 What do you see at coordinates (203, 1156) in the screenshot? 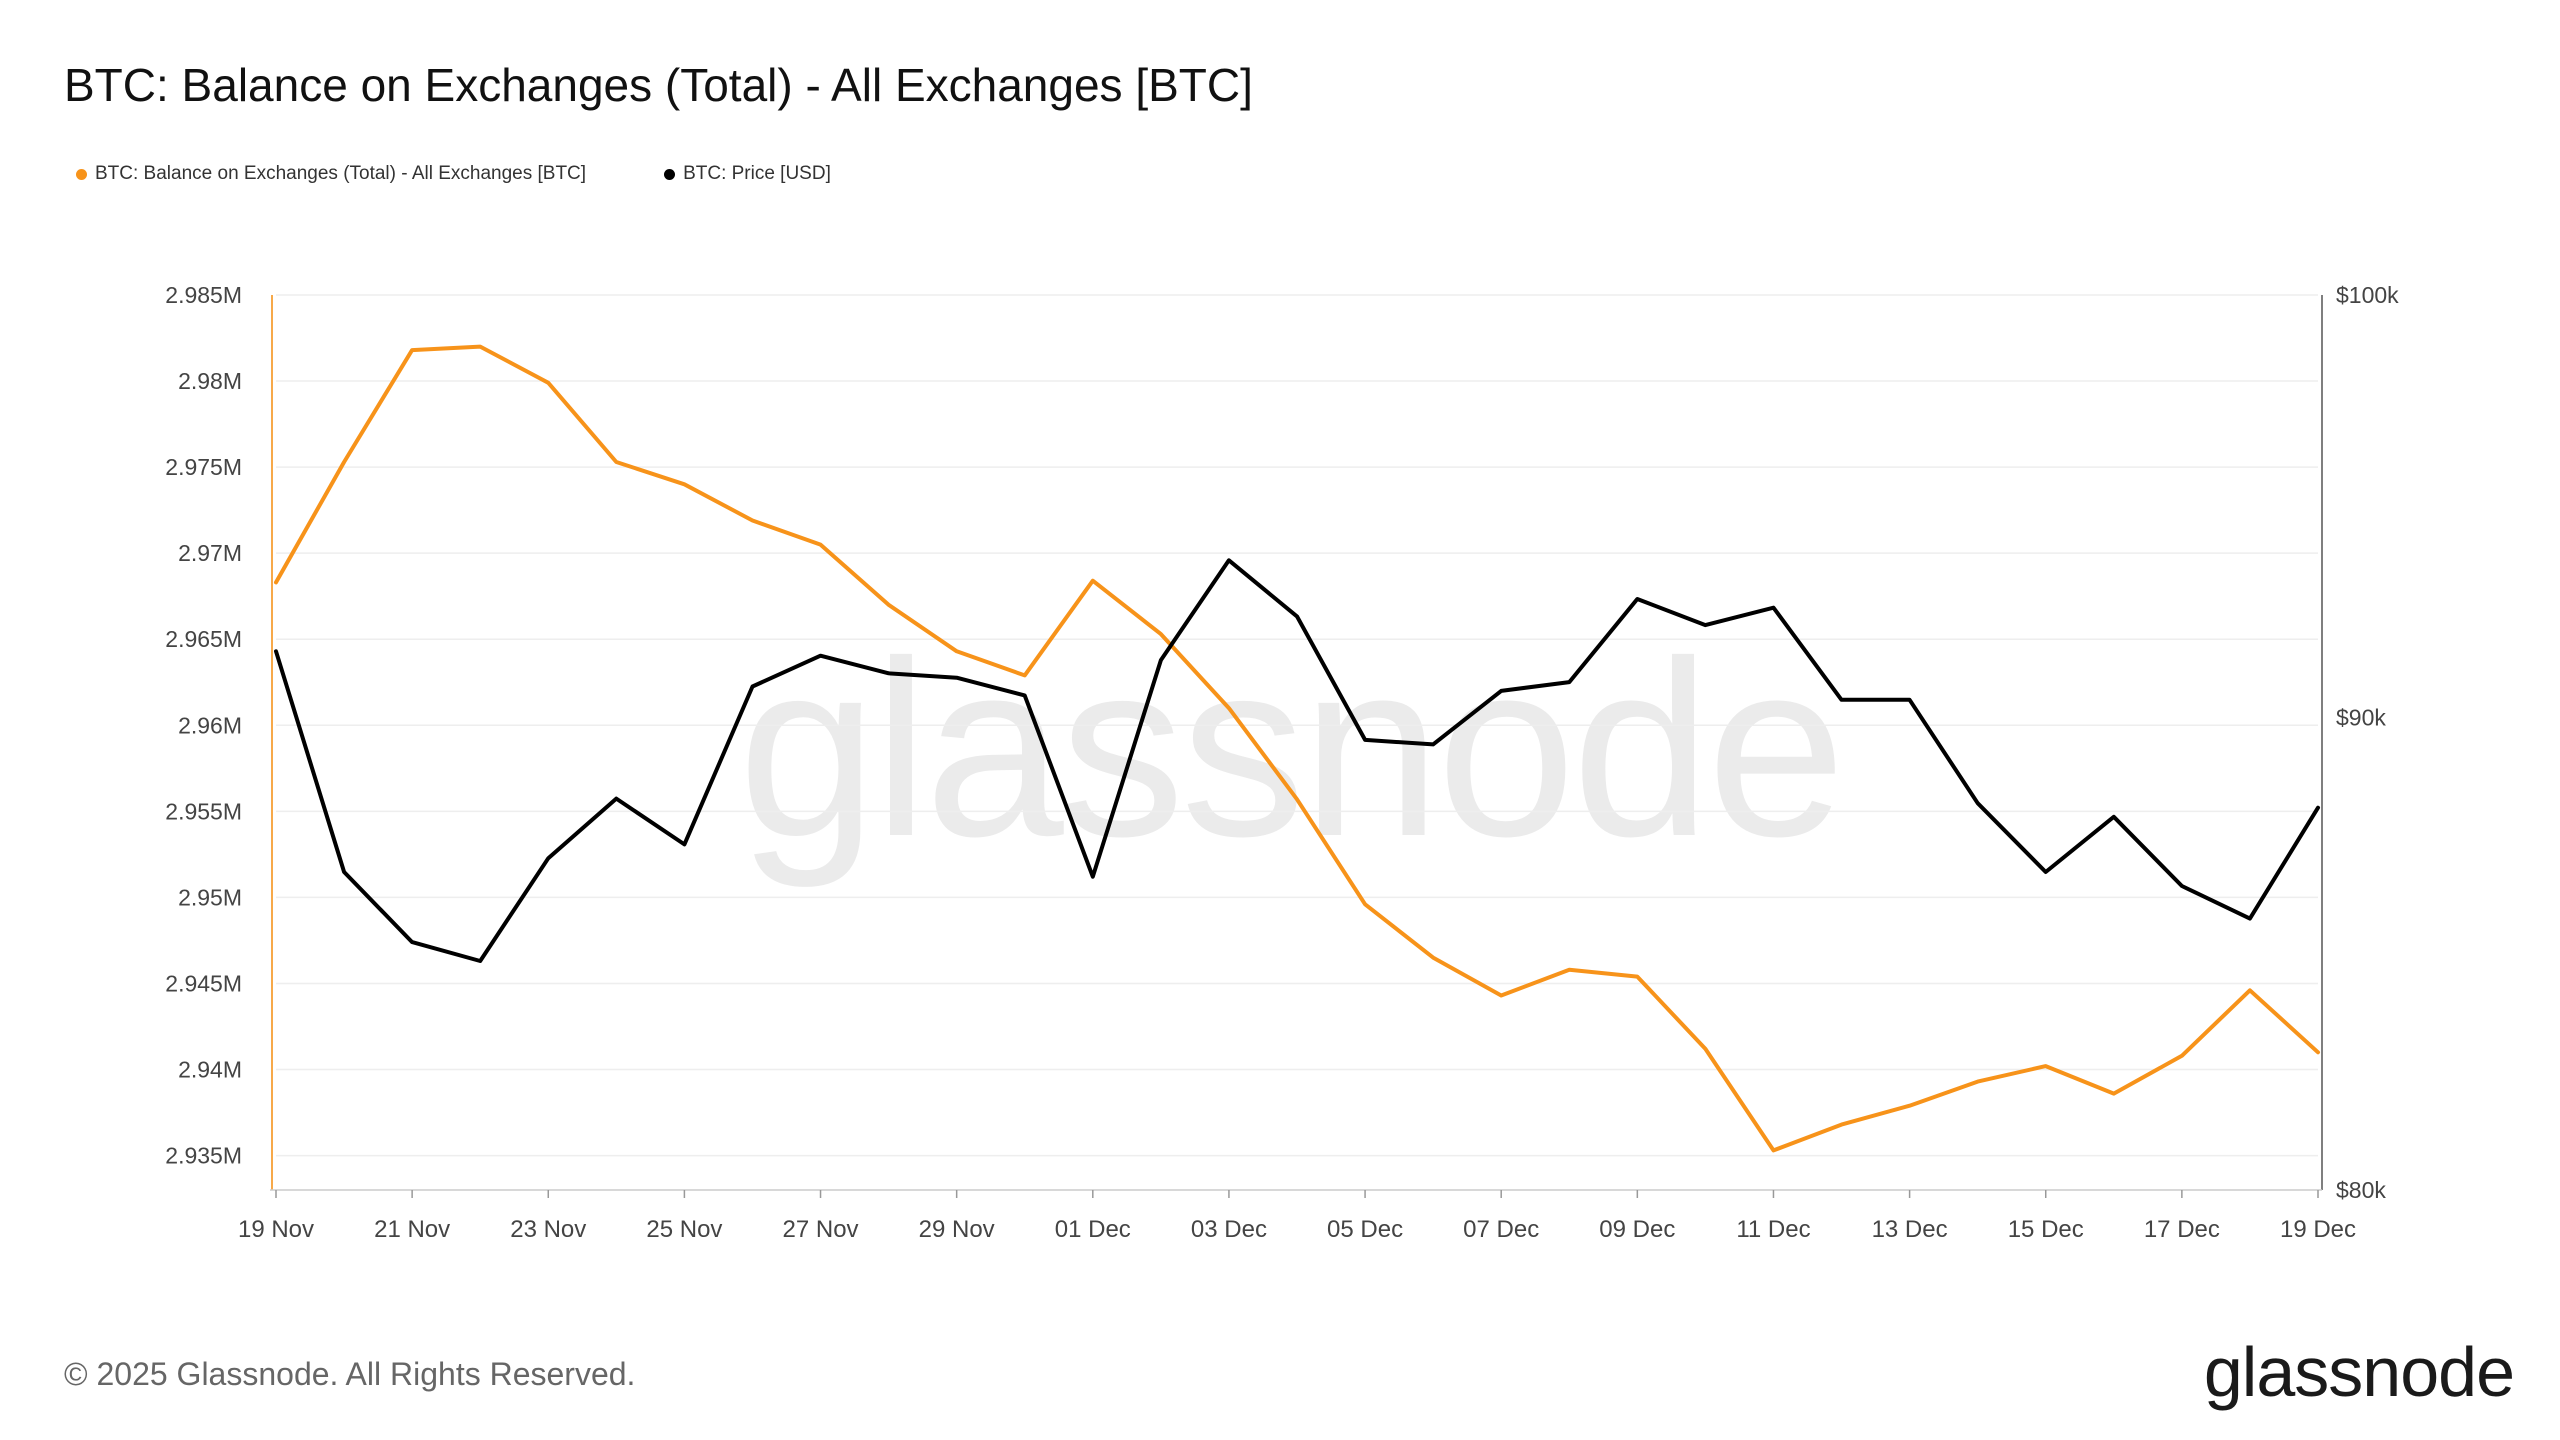
I see `y-left-tick-label: 2.935M` at bounding box center [203, 1156].